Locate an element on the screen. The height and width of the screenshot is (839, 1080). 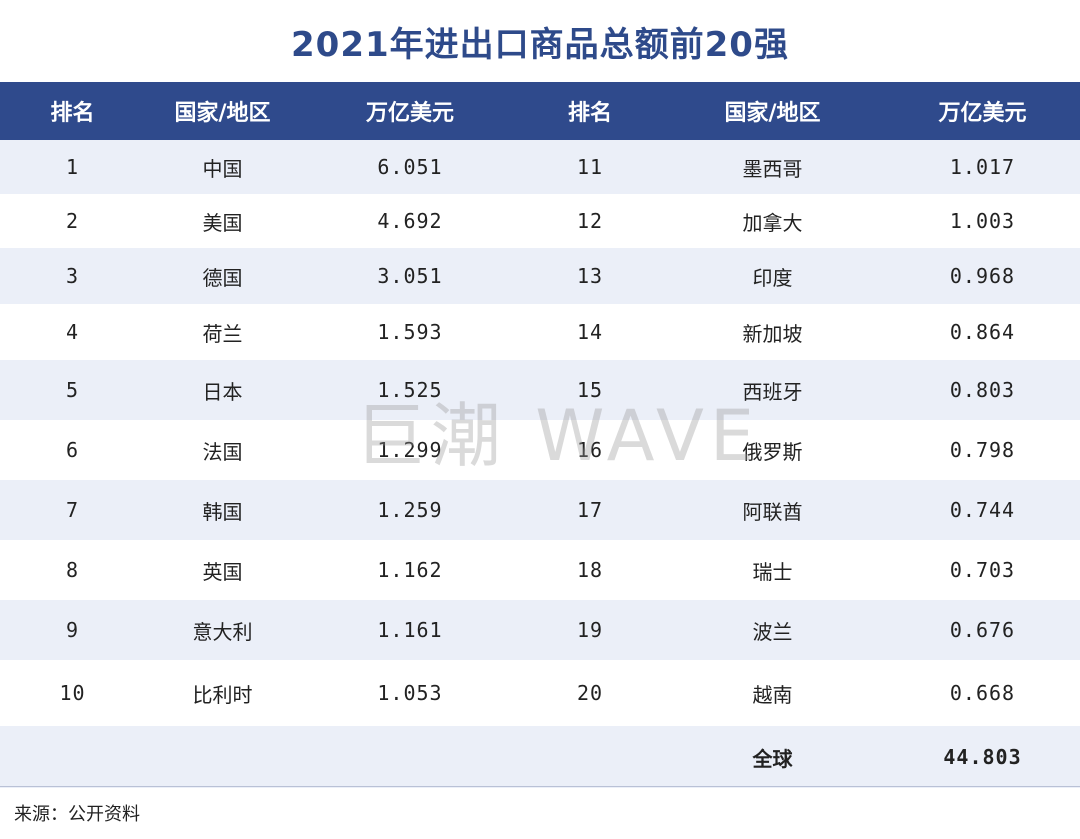
page-title: 2021年进出口商品总额前20强 is located at coordinates (540, 44).